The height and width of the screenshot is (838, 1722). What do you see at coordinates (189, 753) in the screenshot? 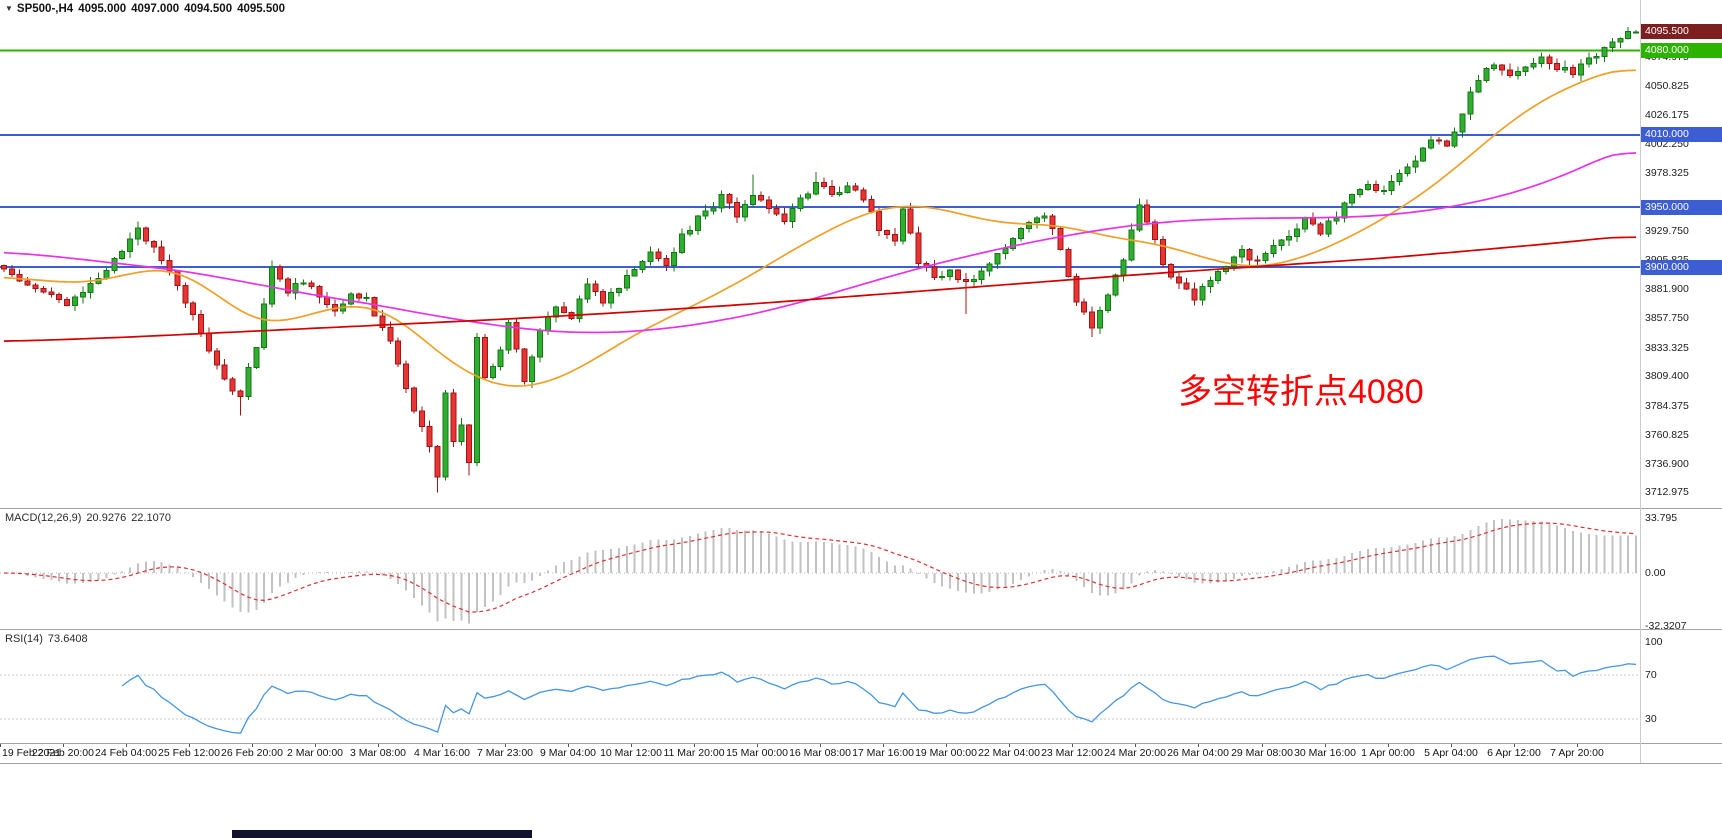
I see `time-axis-label: 25 Feb 12:00` at bounding box center [189, 753].